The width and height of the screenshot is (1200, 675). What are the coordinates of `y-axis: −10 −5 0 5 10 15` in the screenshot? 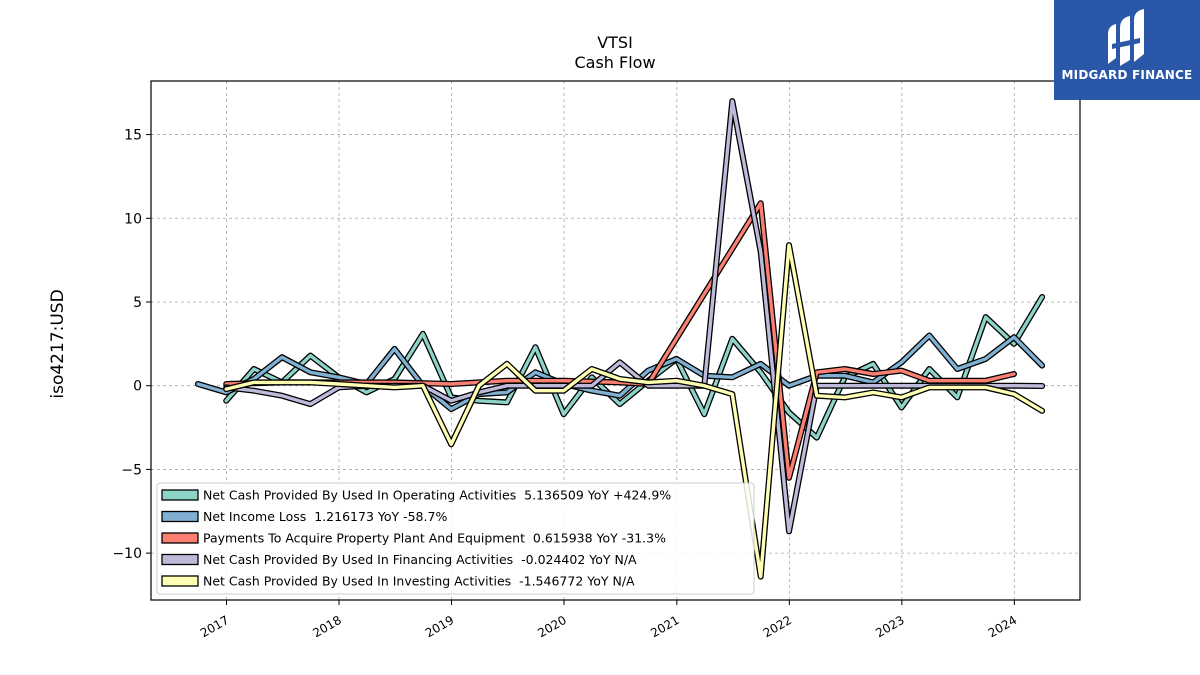 It's located at (131, 345).